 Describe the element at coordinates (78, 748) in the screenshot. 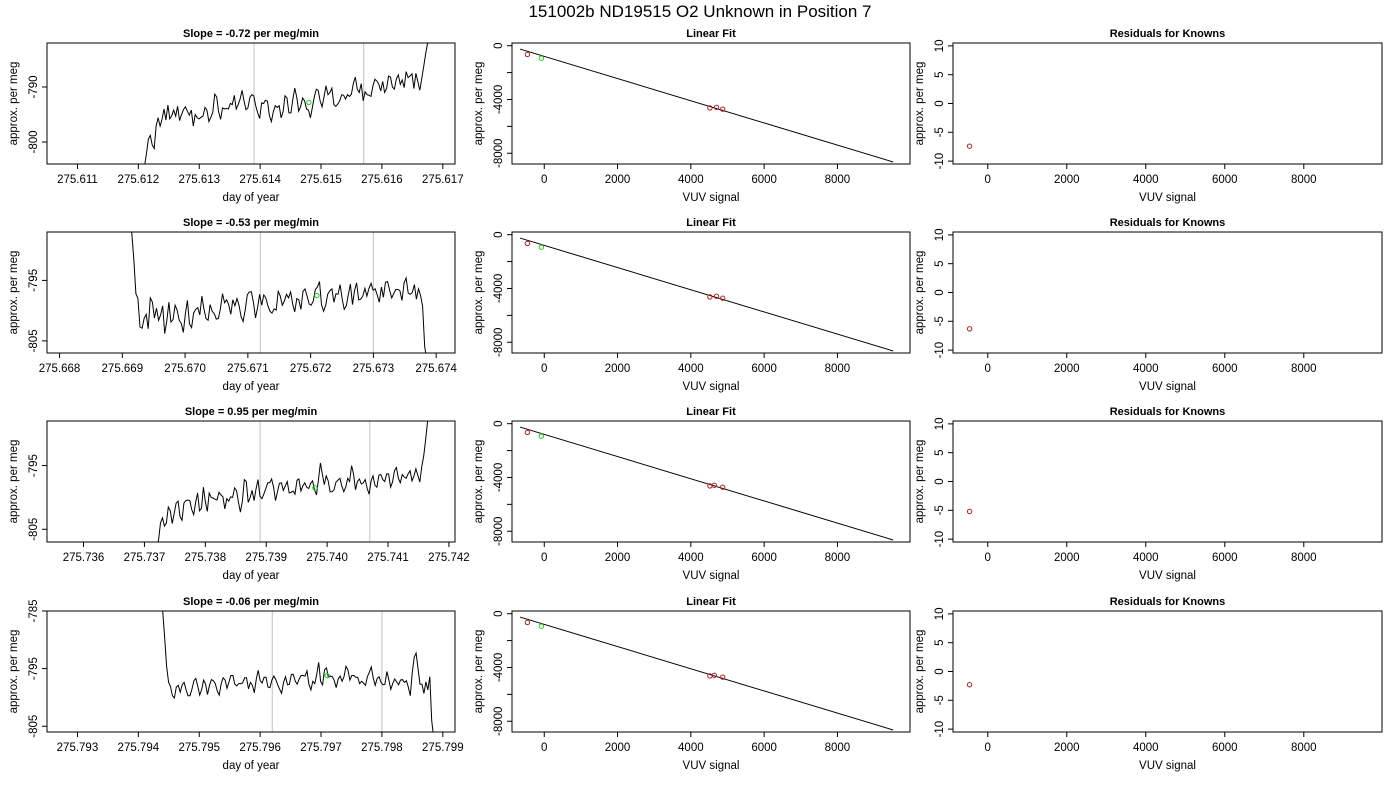

I see `x-tick-label: 275.793` at that location.